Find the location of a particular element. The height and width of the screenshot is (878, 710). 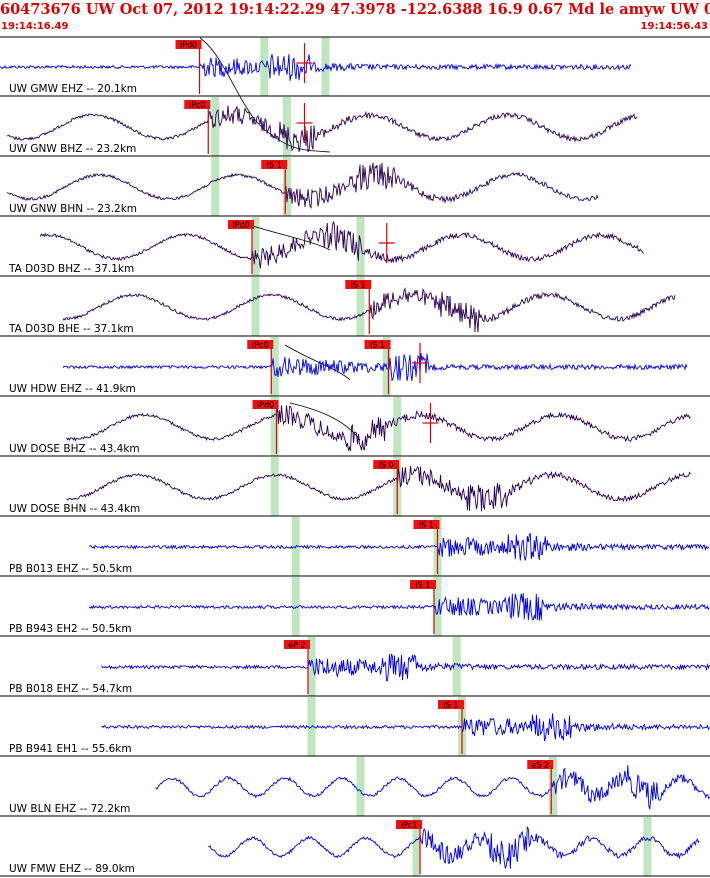

station-label-uw-gmw-ehz-20-1km: UW GMW EHZ -- 20.1km is located at coordinates (73, 89).